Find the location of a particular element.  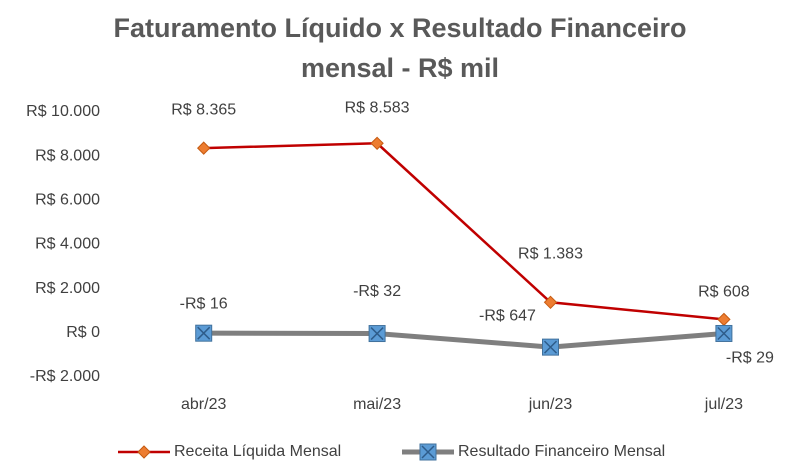

x-tick-label: mai/23 is located at coordinates (377, 404).